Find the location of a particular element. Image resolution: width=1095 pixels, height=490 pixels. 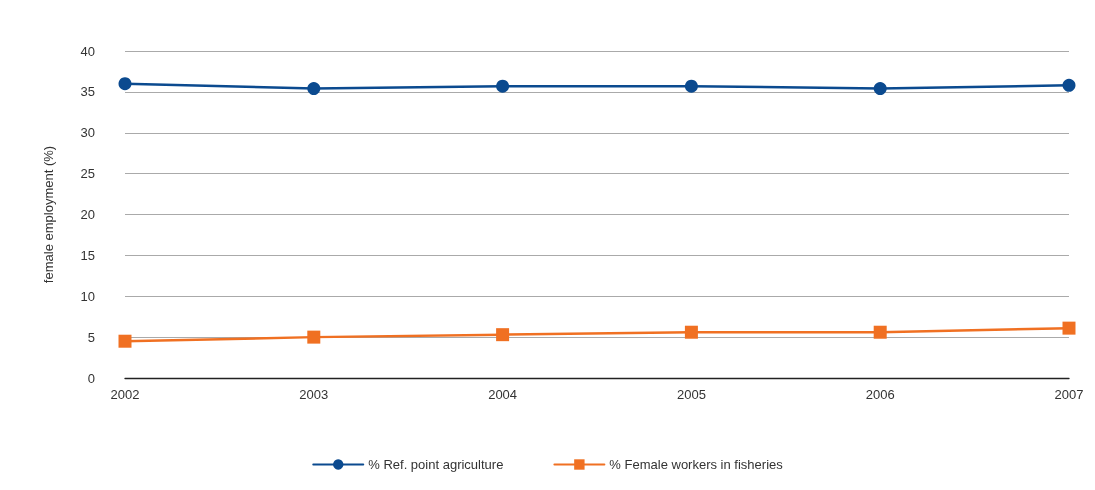

x-tick-label: 2006 is located at coordinates (880, 394).